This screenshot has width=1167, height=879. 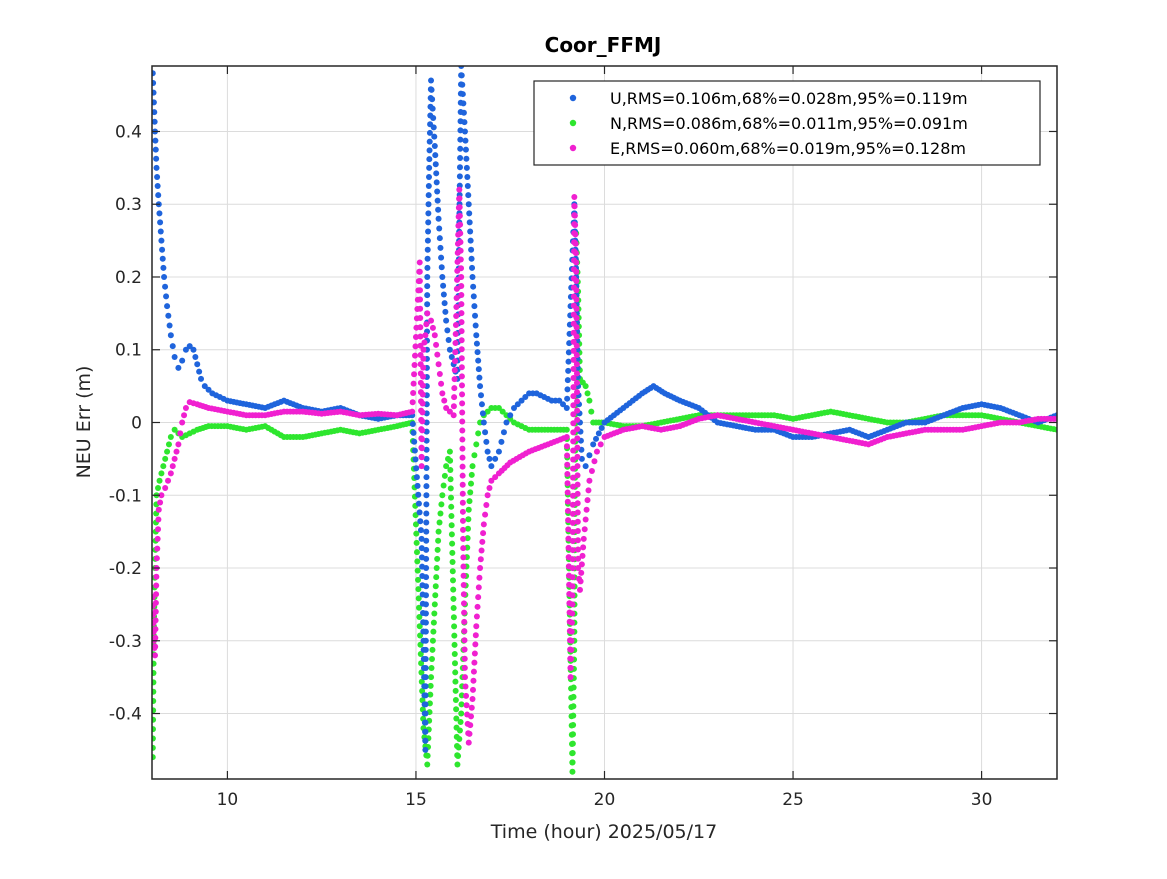 What do you see at coordinates (416, 800) in the screenshot?
I see `x-tick-label: 15` at bounding box center [416, 800].